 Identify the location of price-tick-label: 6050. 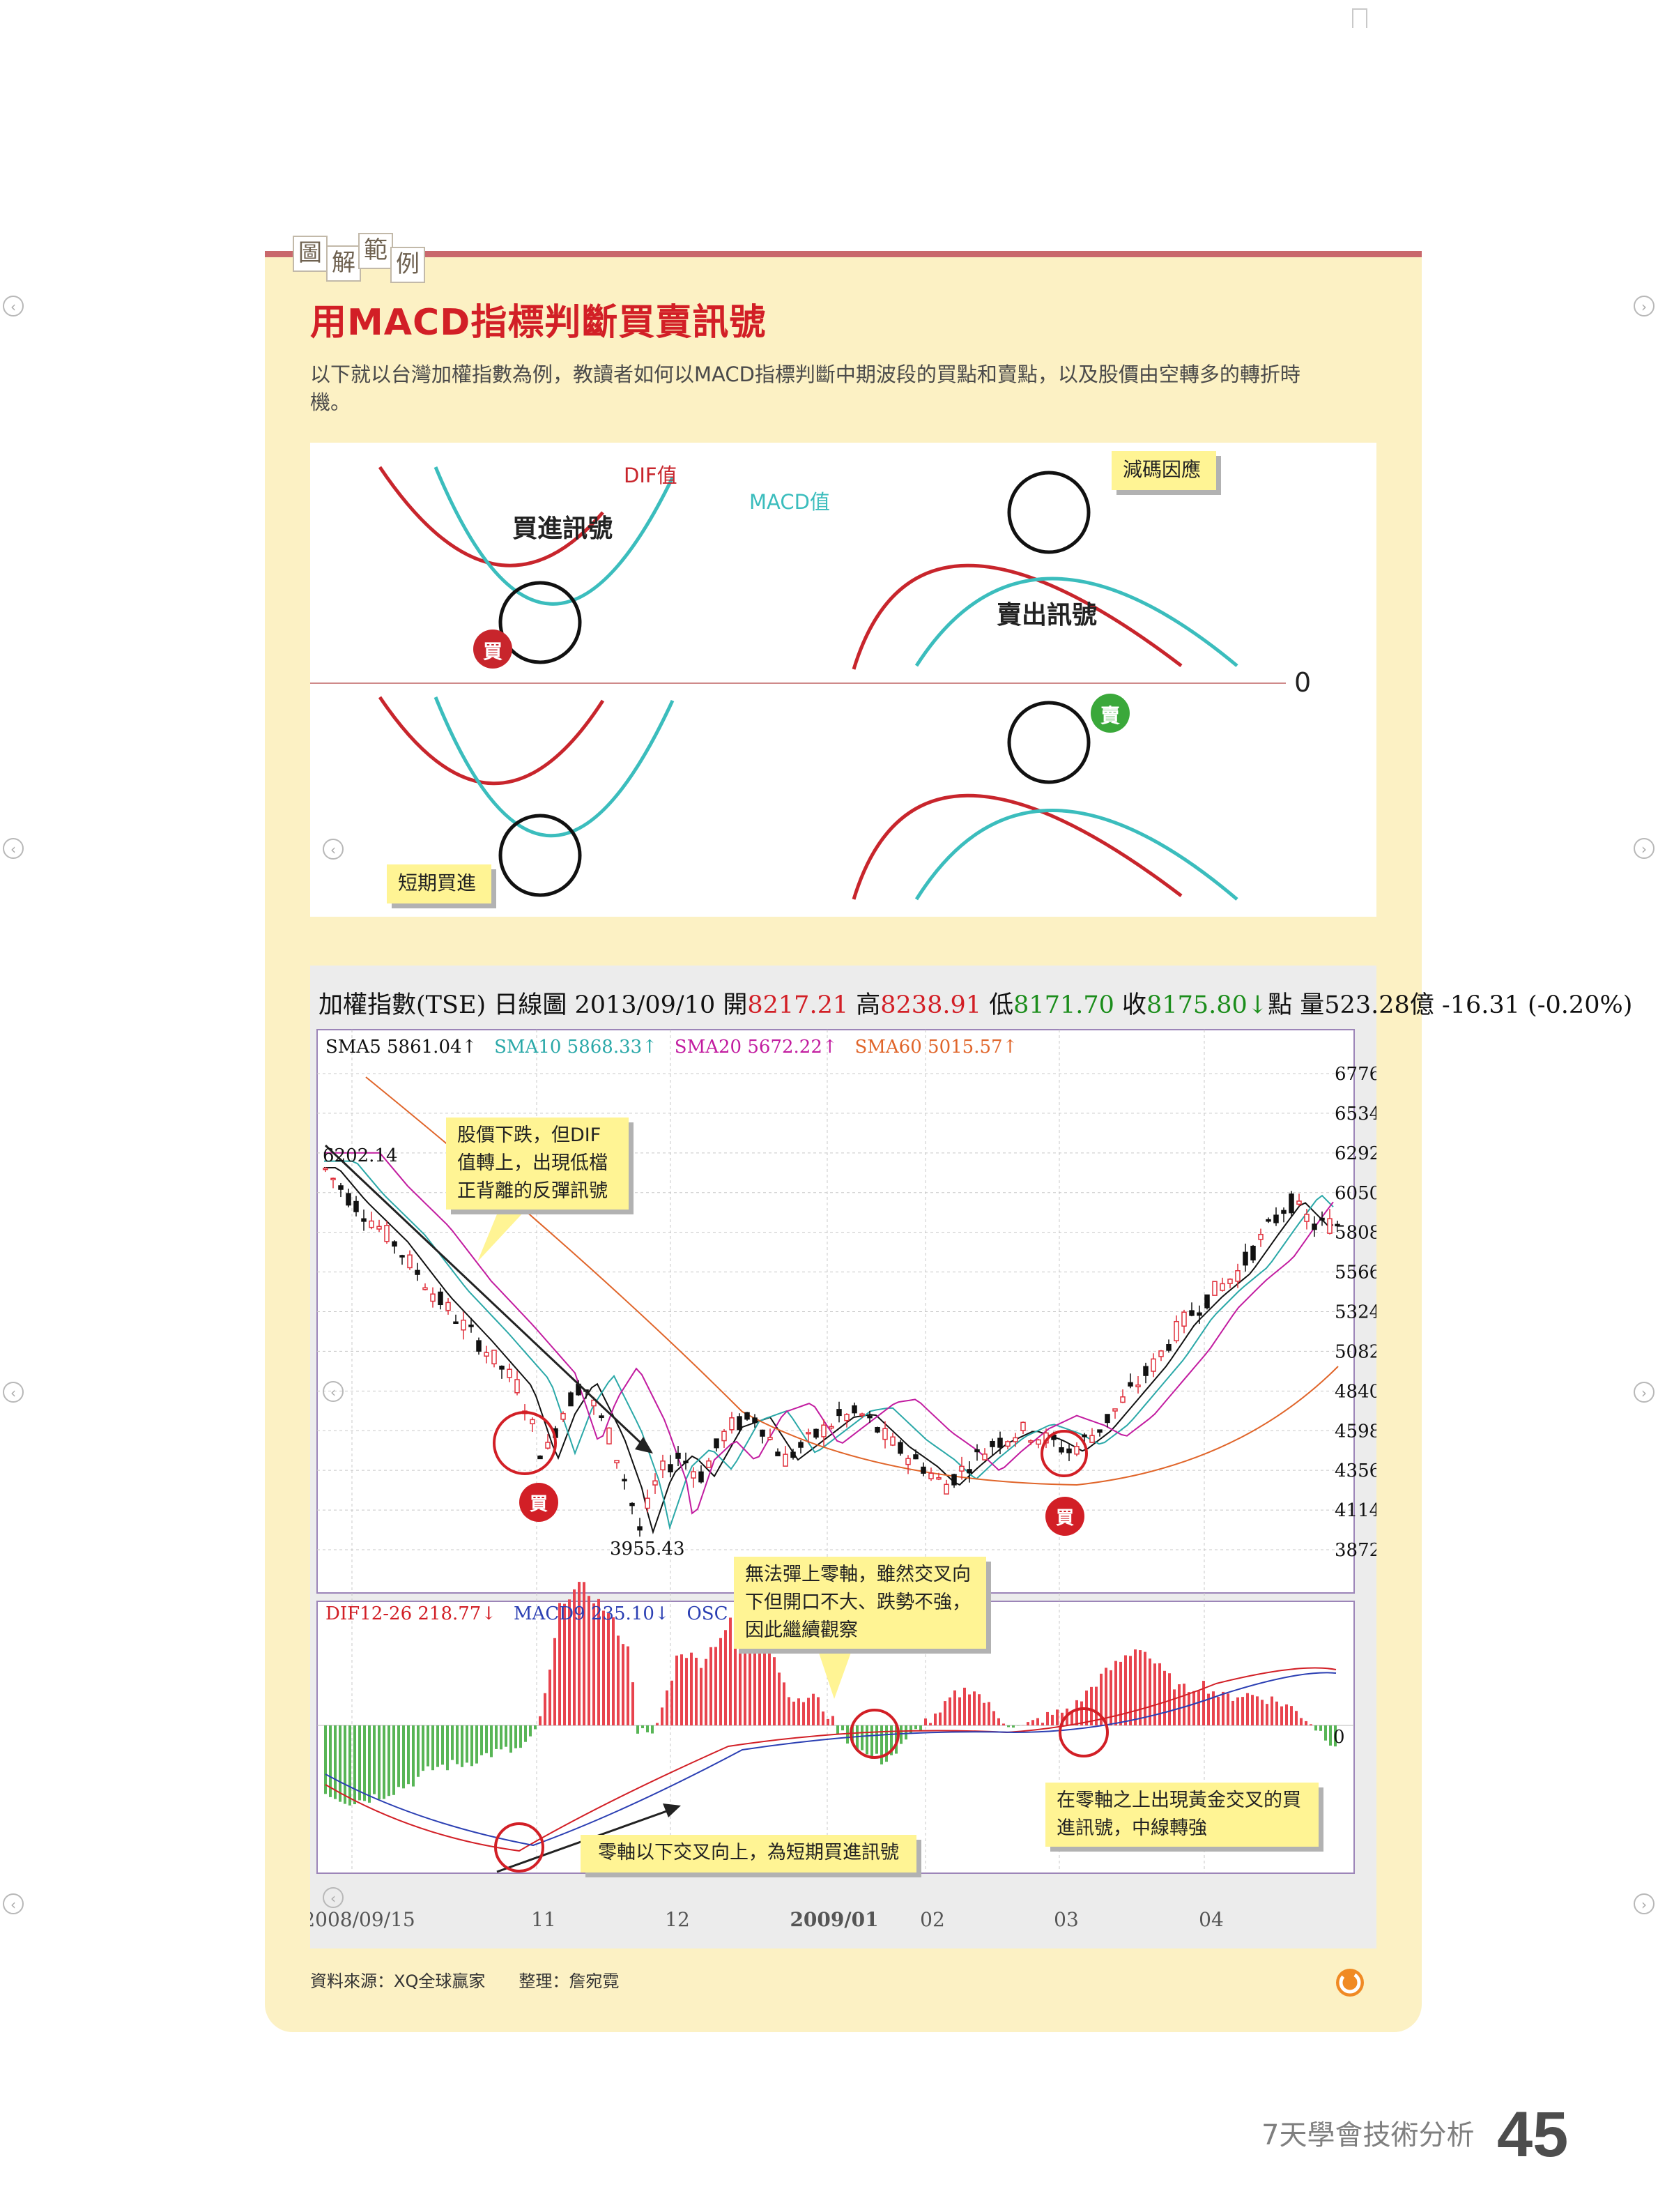
(1355, 1193).